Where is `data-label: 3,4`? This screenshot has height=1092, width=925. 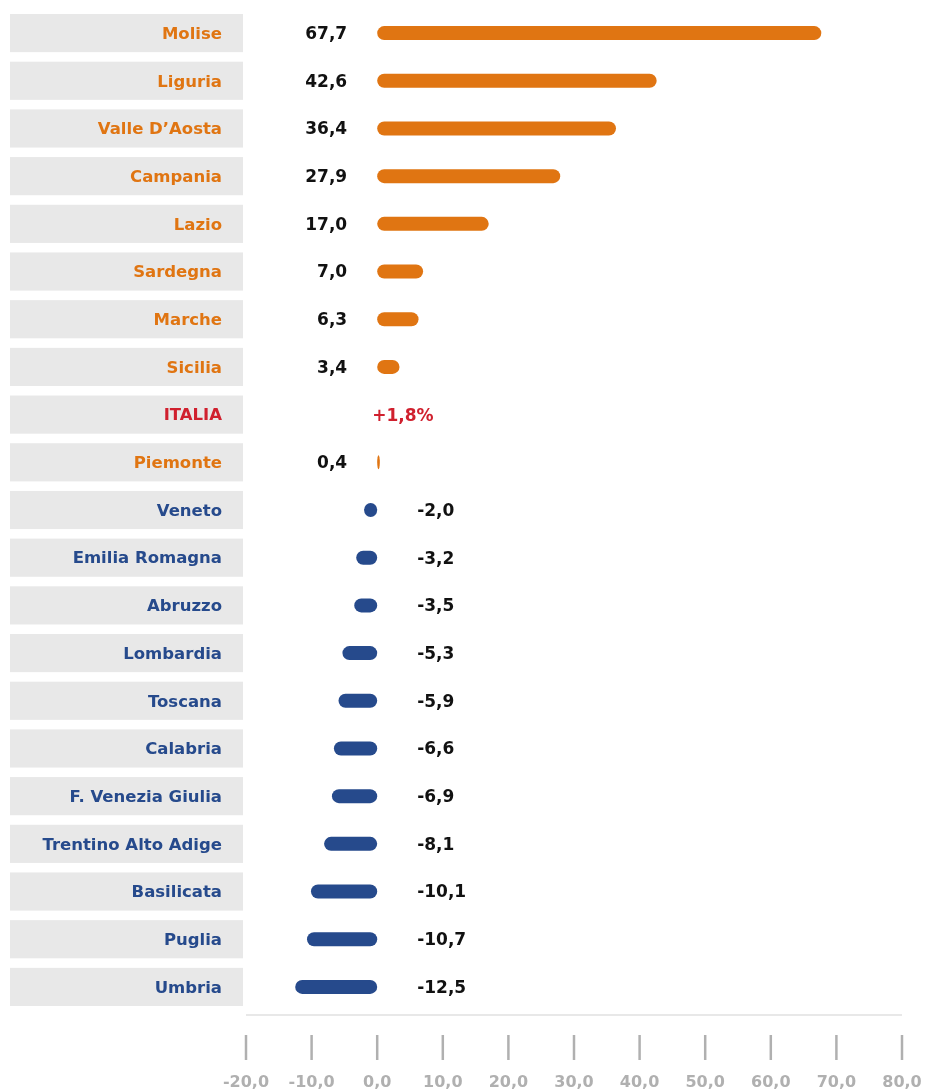
data-label: 3,4 is located at coordinates (332, 366).